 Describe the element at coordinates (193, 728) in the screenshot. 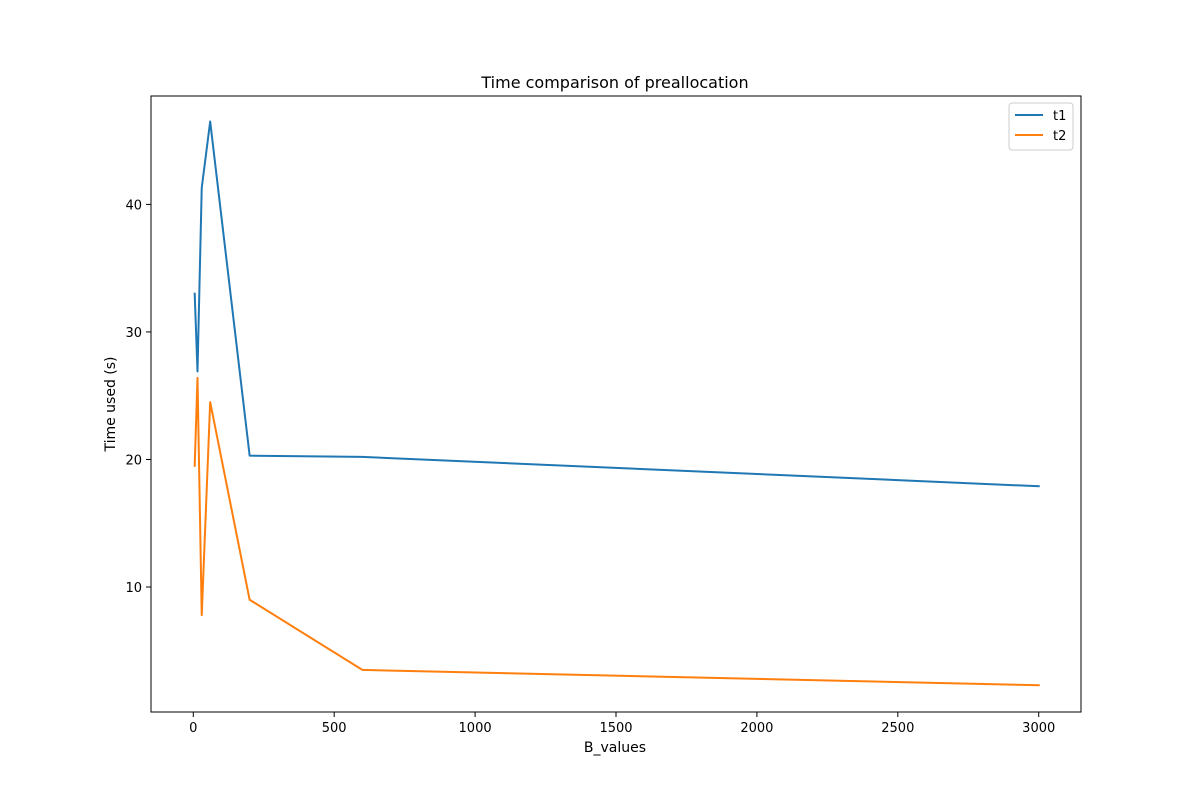

I see `x-tick-label: 0` at that location.